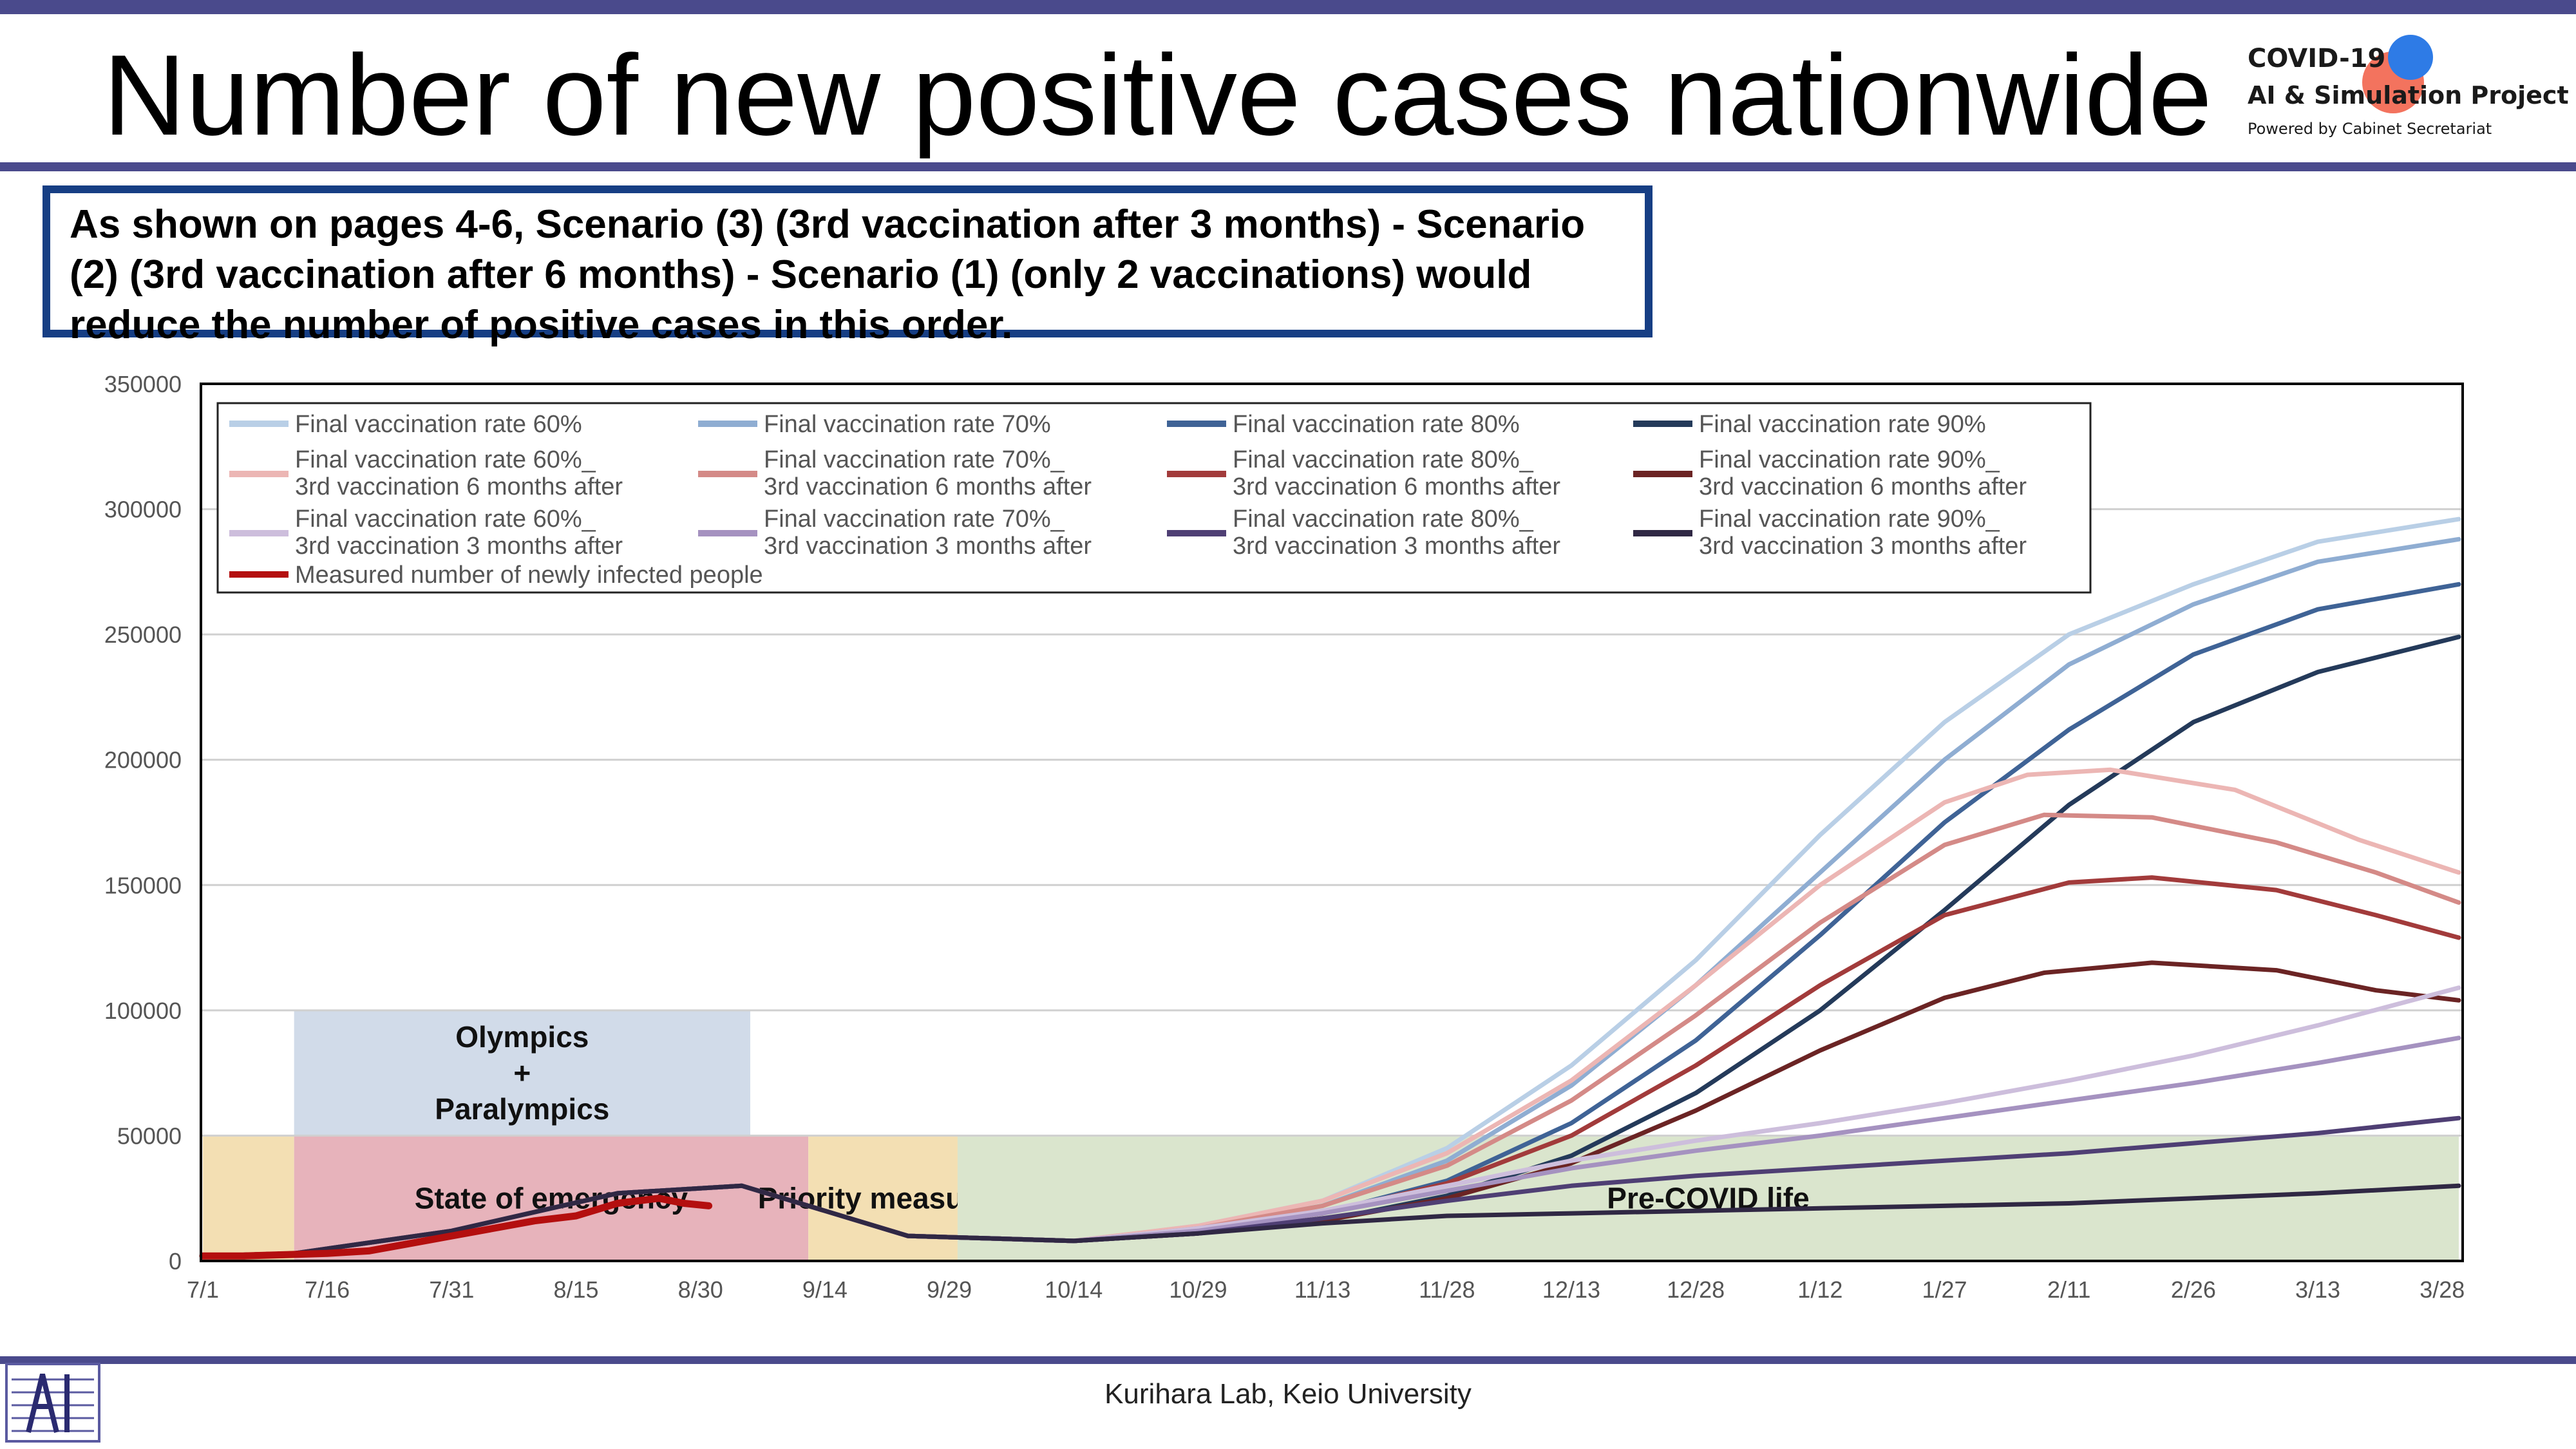 Image resolution: width=2576 pixels, height=1449 pixels. What do you see at coordinates (1696, 1289) in the screenshot?
I see `x-tick-label: 12/28` at bounding box center [1696, 1289].